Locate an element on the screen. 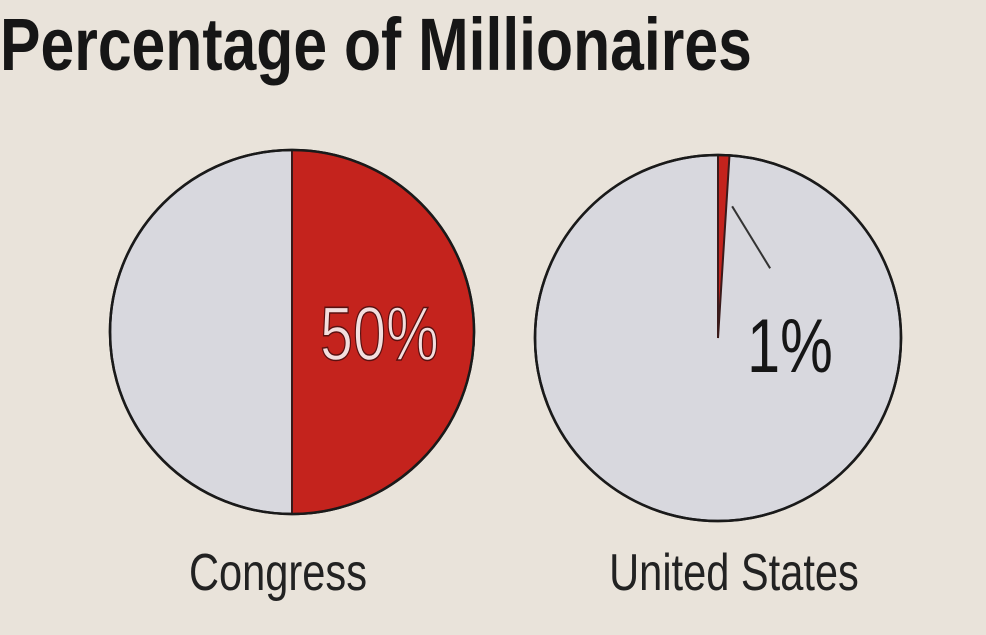 This screenshot has height=635, width=986. value-label: 1% is located at coordinates (790, 346).